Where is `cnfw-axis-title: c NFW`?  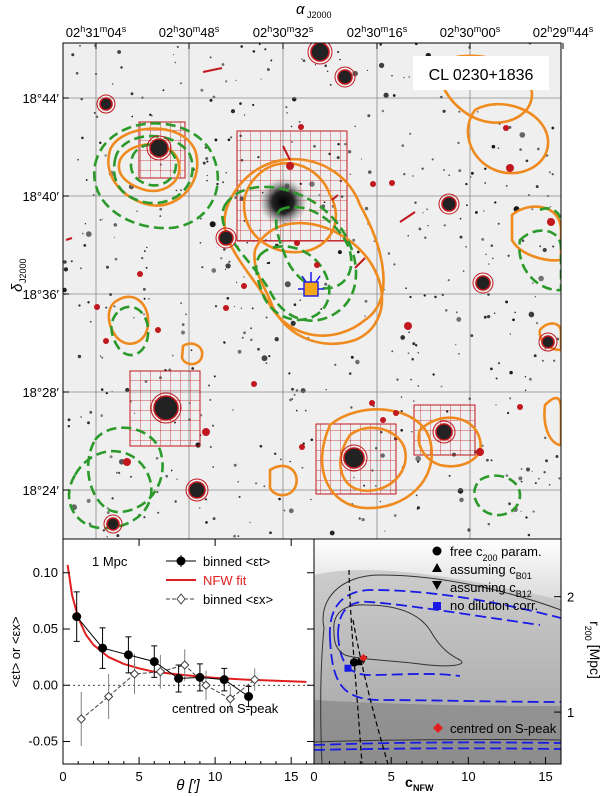
cnfw-axis-title: c NFW is located at coordinates (419, 783).